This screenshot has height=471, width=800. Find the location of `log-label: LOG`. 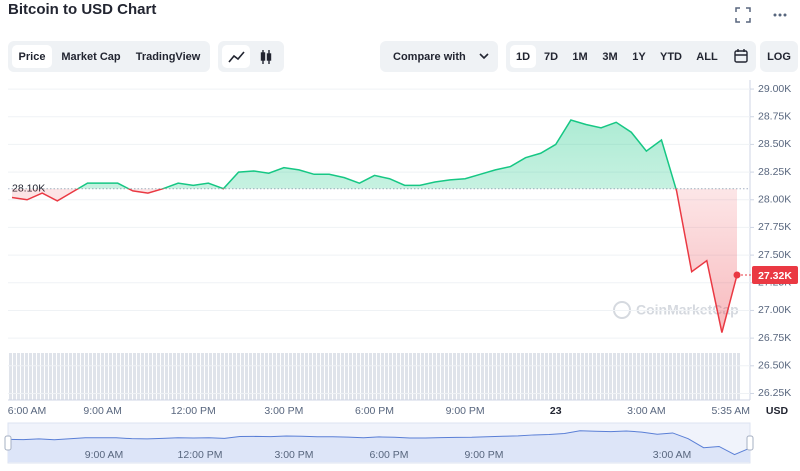

log-label: LOG is located at coordinates (779, 57).